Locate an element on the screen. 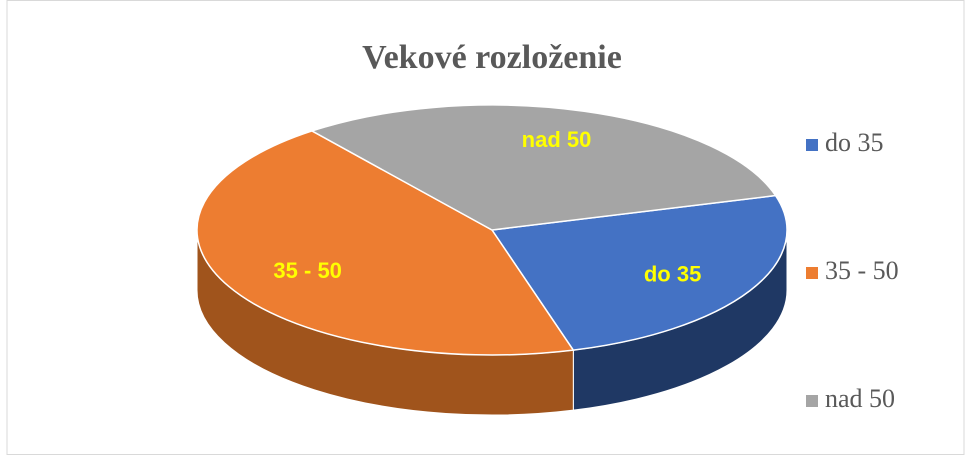 Image resolution: width=965 pixels, height=455 pixels. chart-title: Vekové rozloženie is located at coordinates (492, 57).